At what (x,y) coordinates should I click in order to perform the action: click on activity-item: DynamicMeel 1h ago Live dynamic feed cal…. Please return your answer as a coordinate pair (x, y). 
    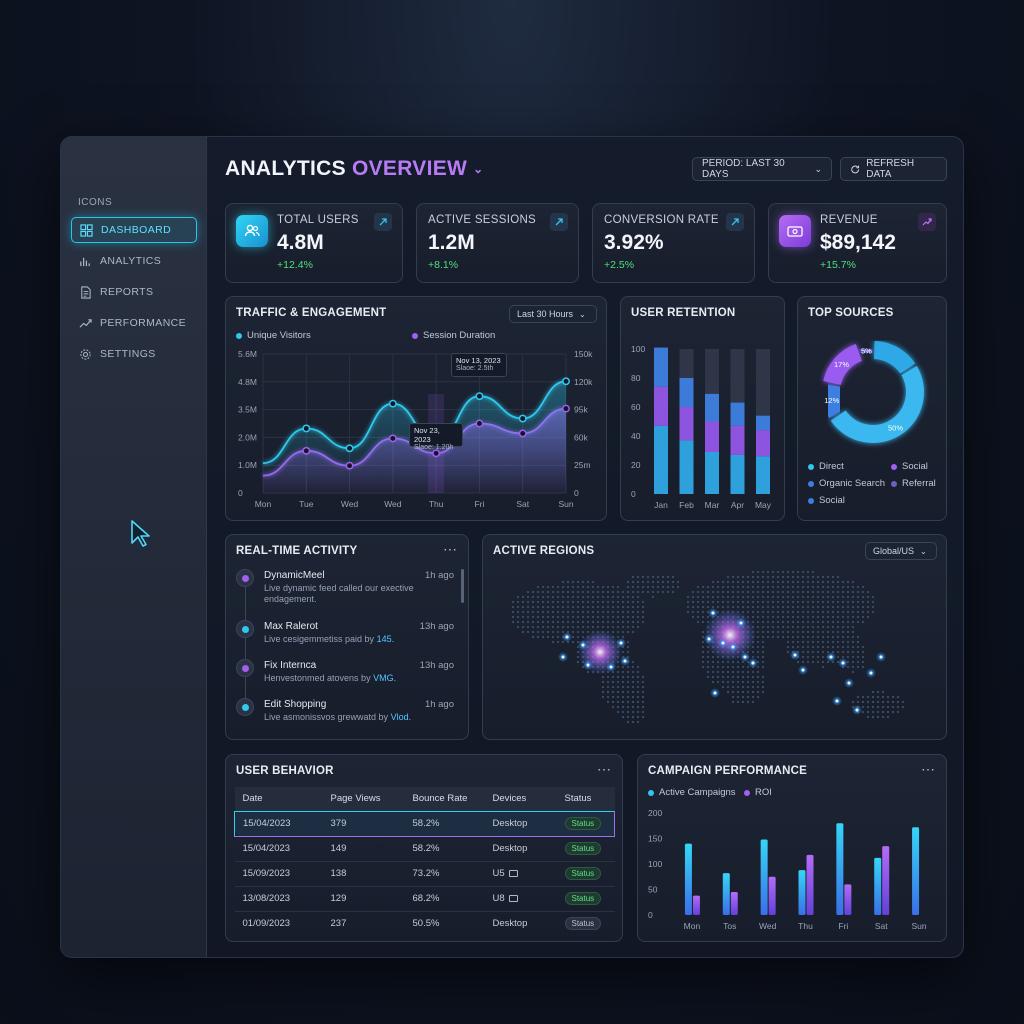
    Looking at the image, I should click on (345, 589).